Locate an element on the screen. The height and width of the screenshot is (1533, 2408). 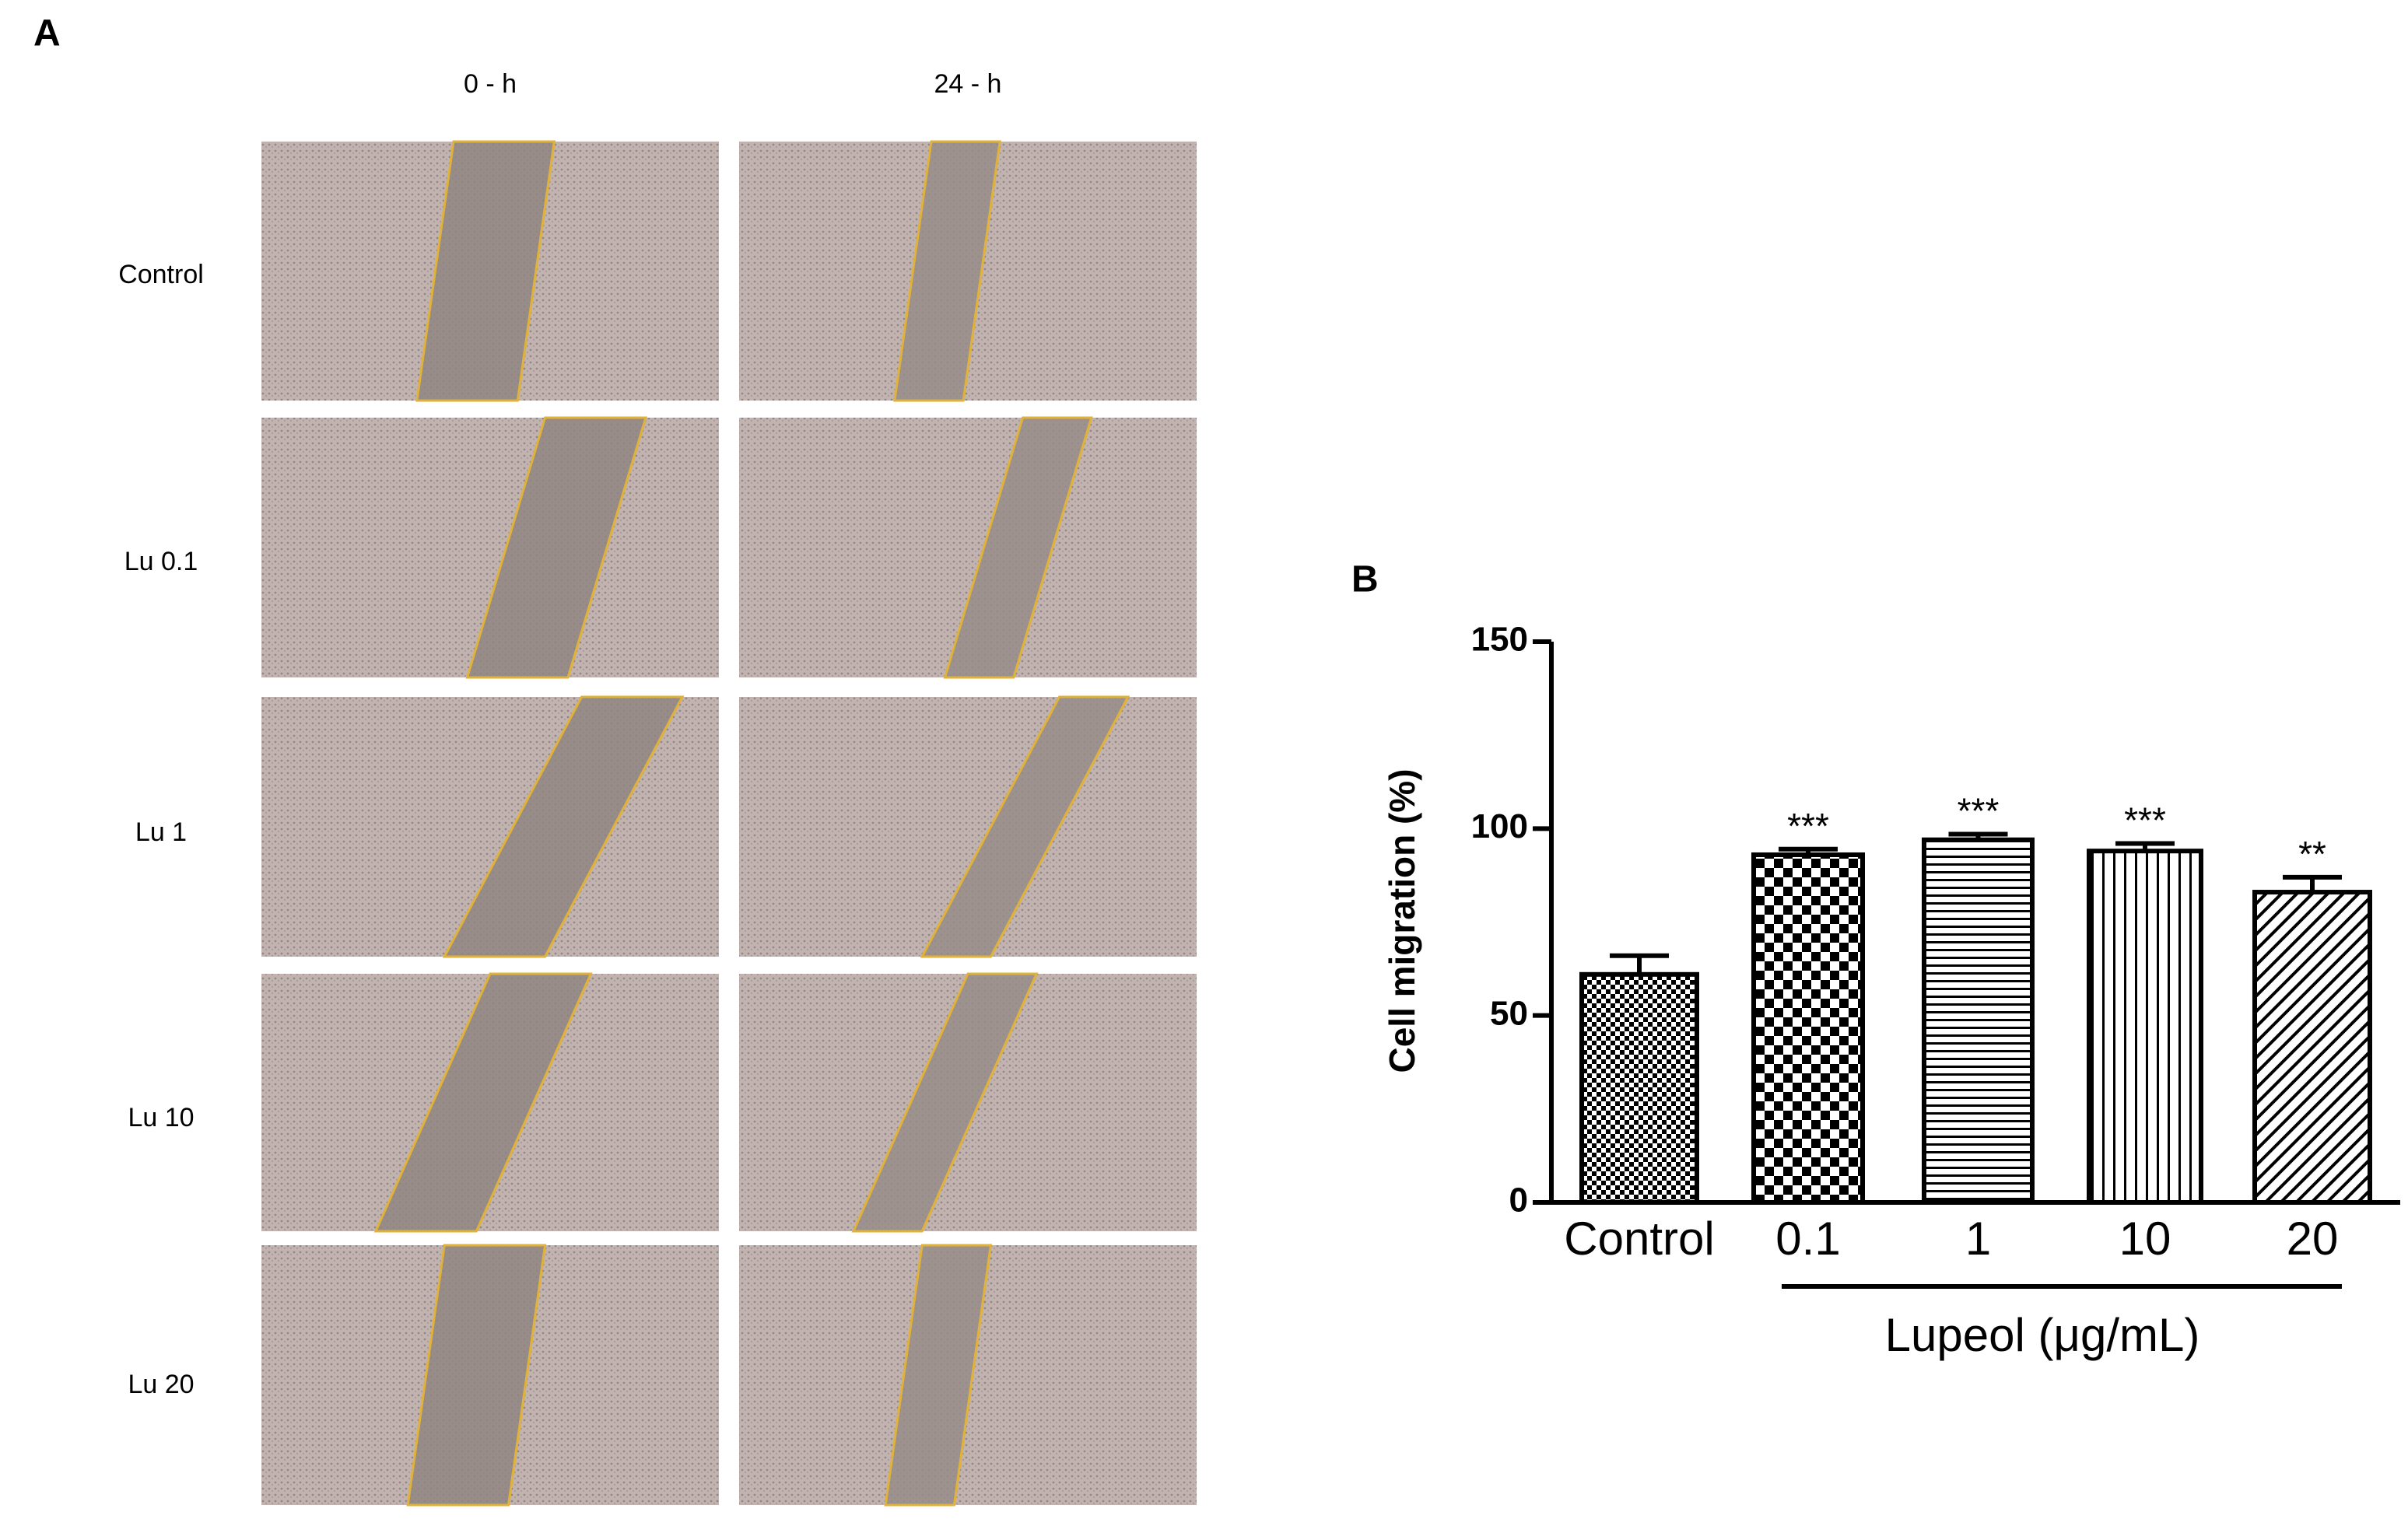
x-tick-label: 20 is located at coordinates (2313, 1239).